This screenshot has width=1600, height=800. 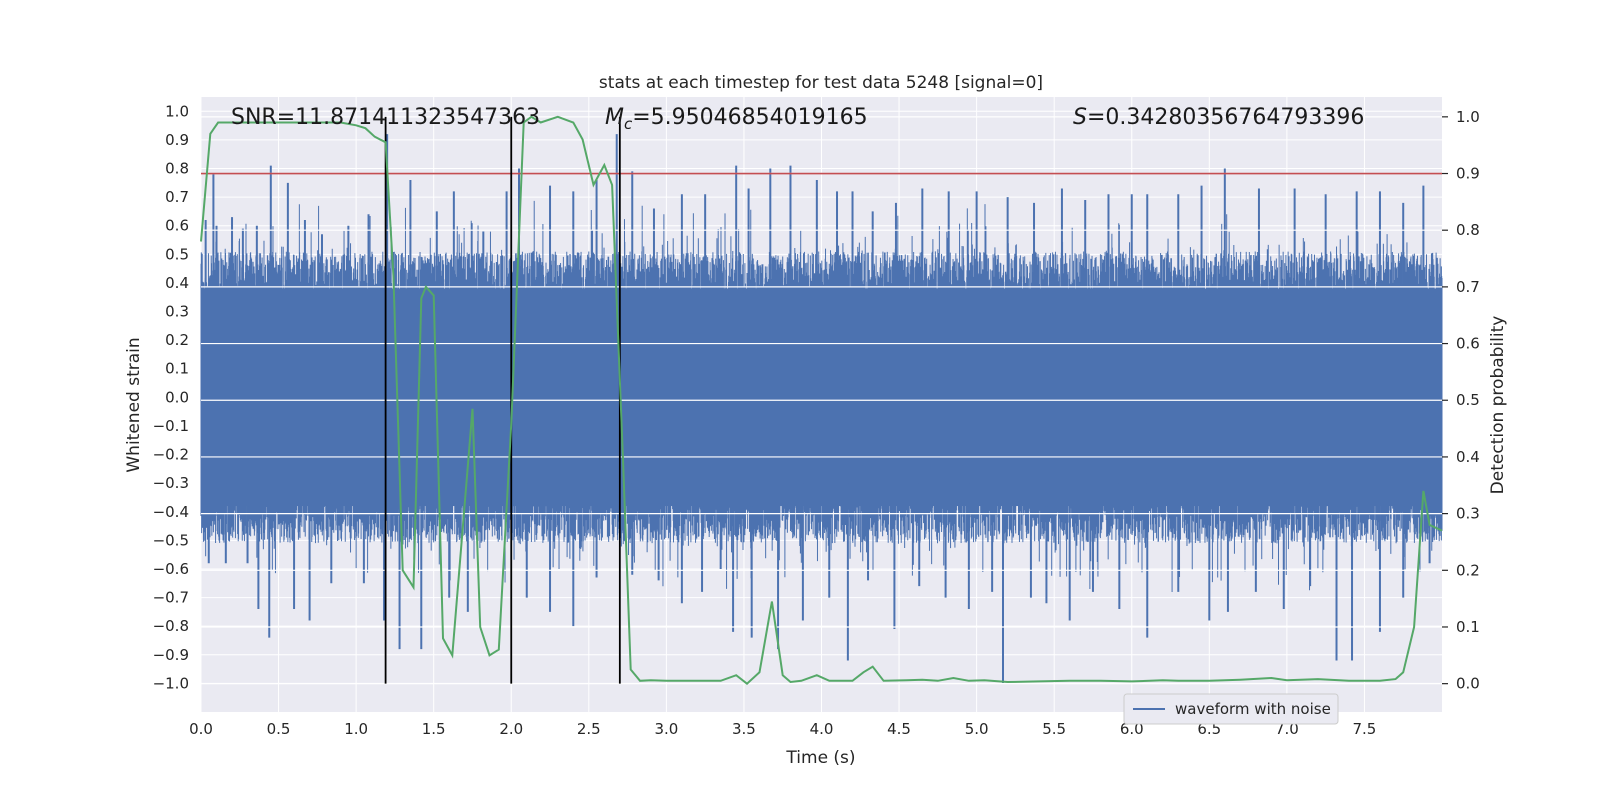 I want to click on x-tick-label: 4.5, so click(x=899, y=729).